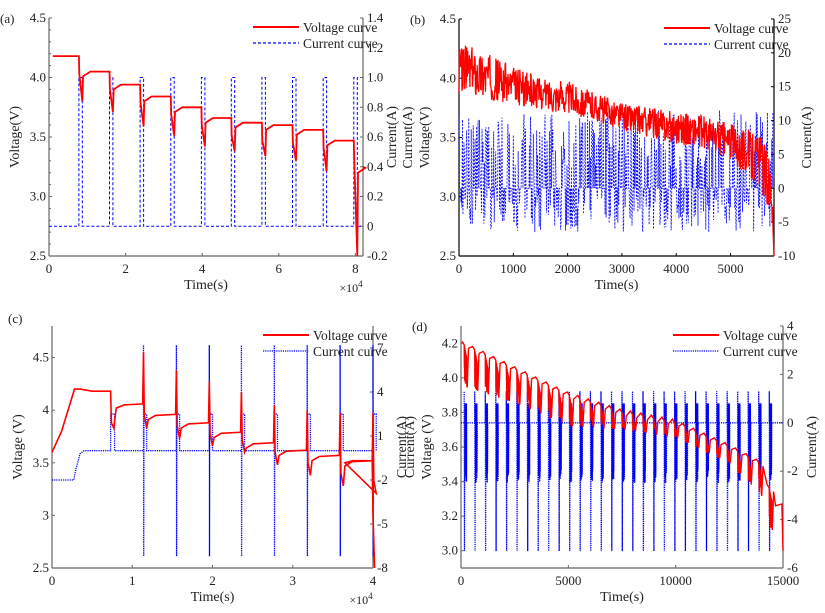 The width and height of the screenshot is (825, 613). Describe the element at coordinates (419, 326) in the screenshot. I see `panel-label: (d)` at that location.